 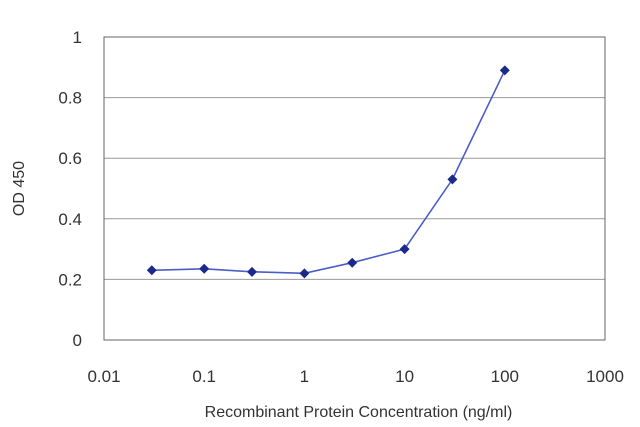 I want to click on y-axis-title: OD 450, so click(x=19, y=188).